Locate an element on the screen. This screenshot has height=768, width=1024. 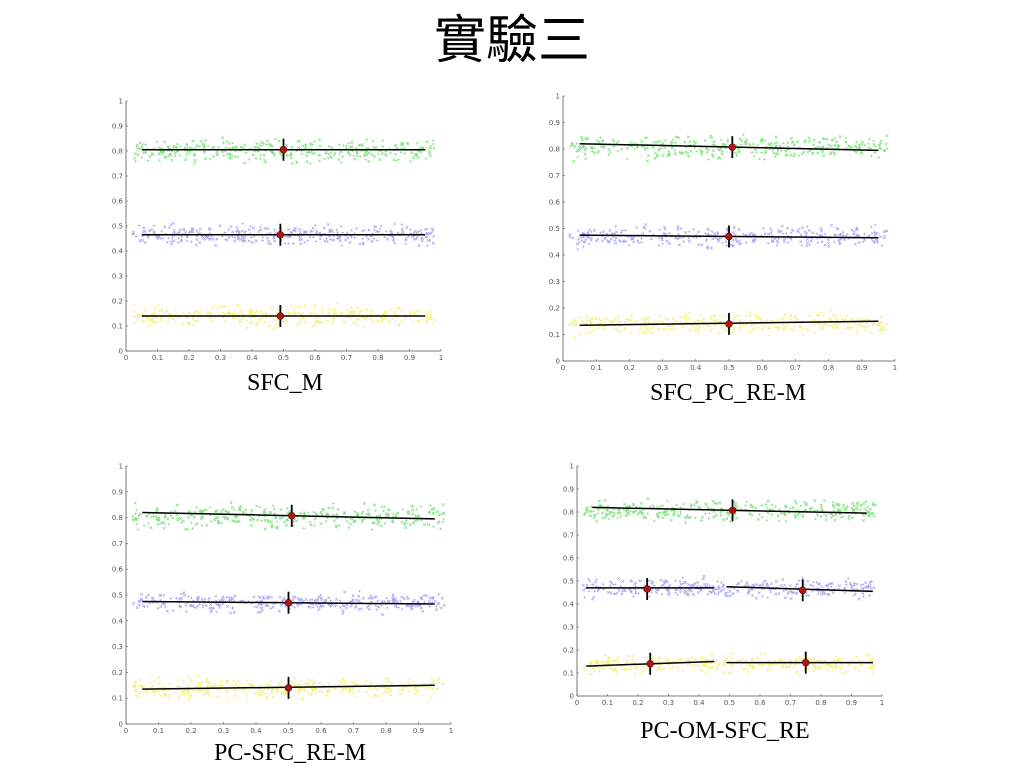
centroid-marker is located at coordinates (729, 236).